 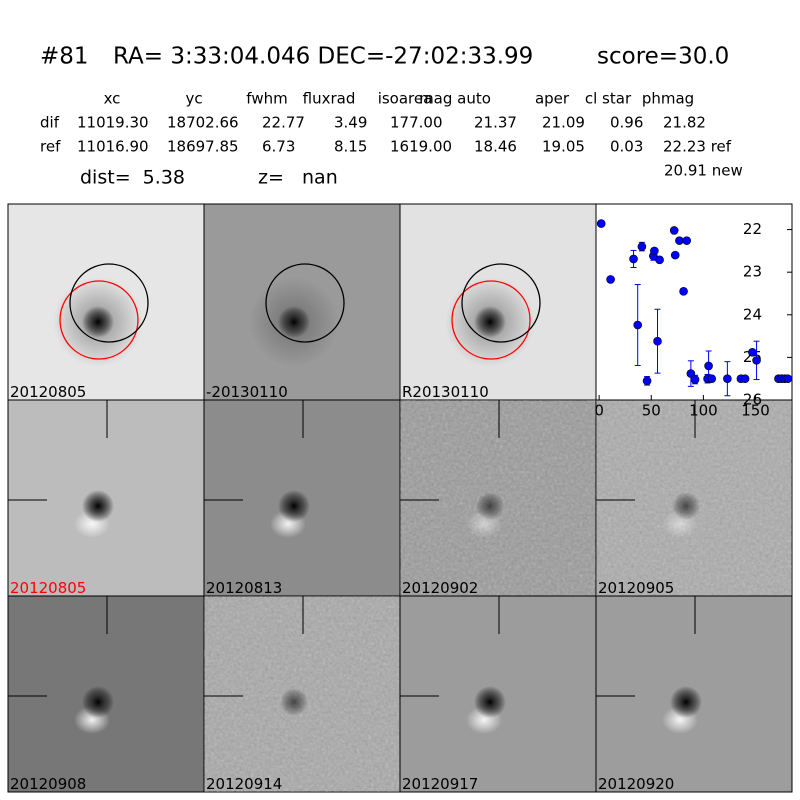 I want to click on cell: 8.15, so click(x=350, y=147).